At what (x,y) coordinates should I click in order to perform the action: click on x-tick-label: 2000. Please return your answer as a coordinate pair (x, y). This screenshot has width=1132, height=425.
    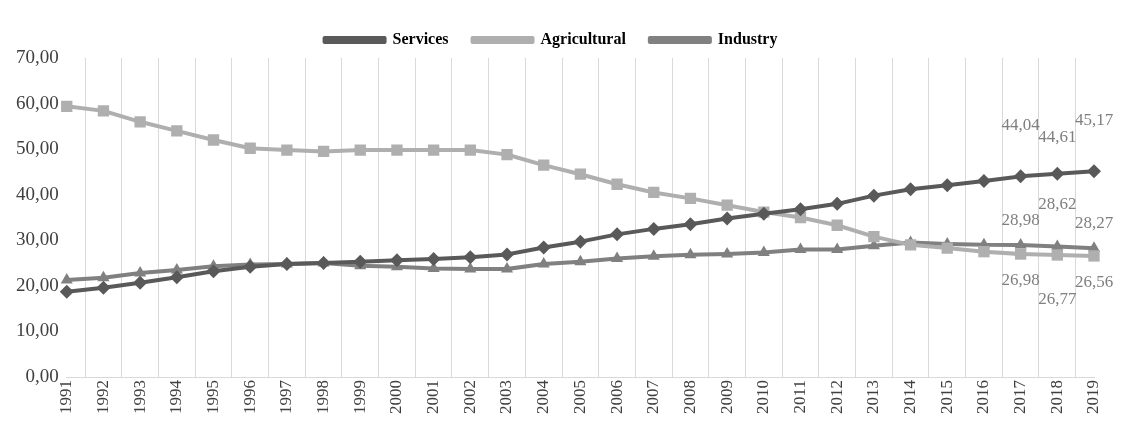
    Looking at the image, I should click on (396, 397).